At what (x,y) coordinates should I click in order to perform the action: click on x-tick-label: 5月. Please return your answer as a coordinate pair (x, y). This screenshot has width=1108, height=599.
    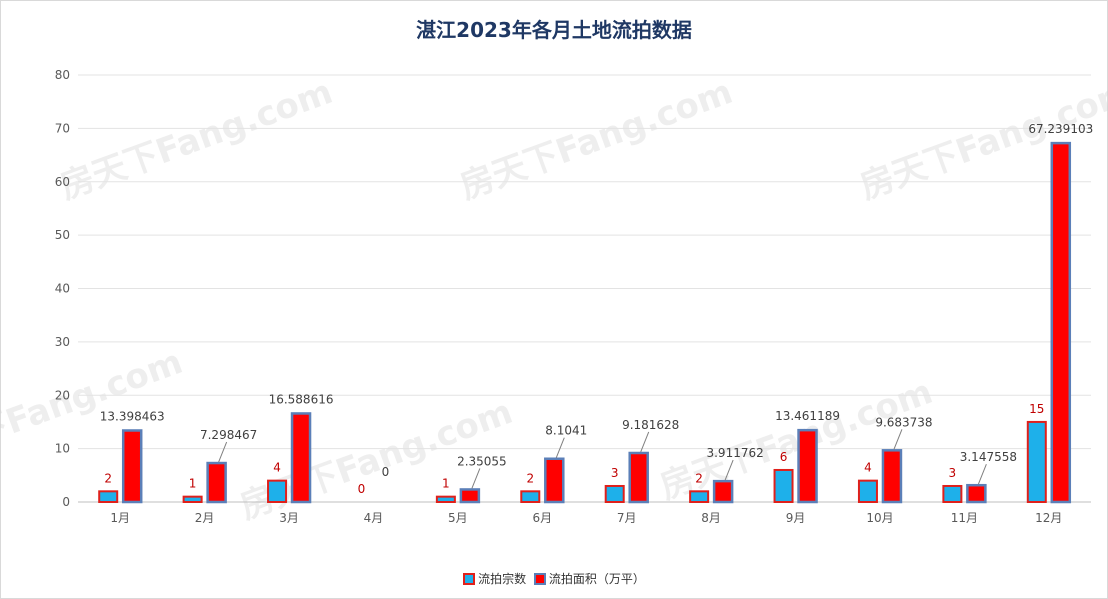
    Looking at the image, I should click on (458, 518).